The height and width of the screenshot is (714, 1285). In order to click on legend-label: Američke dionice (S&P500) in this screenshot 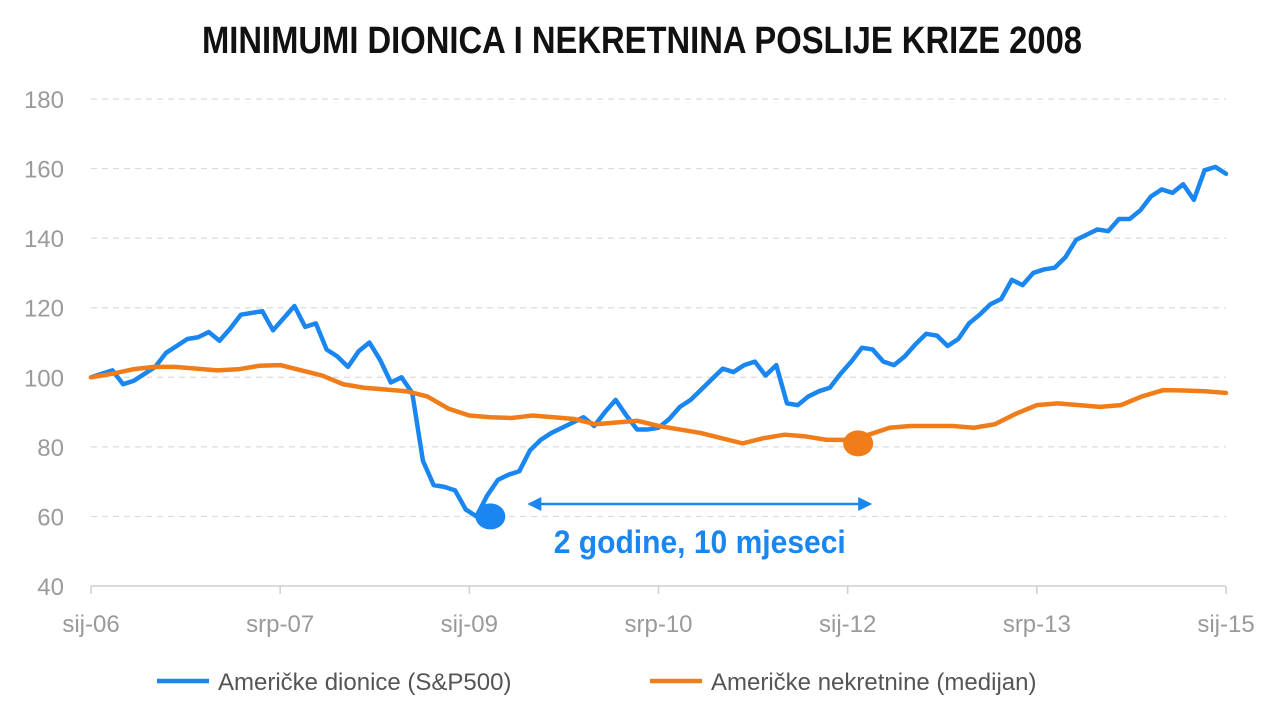, I will do `click(364, 682)`.